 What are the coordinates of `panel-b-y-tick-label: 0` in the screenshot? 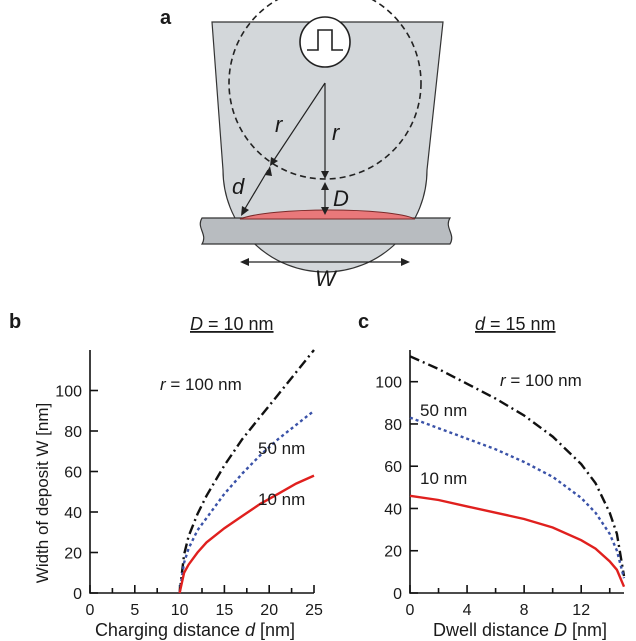 It's located at (77, 594).